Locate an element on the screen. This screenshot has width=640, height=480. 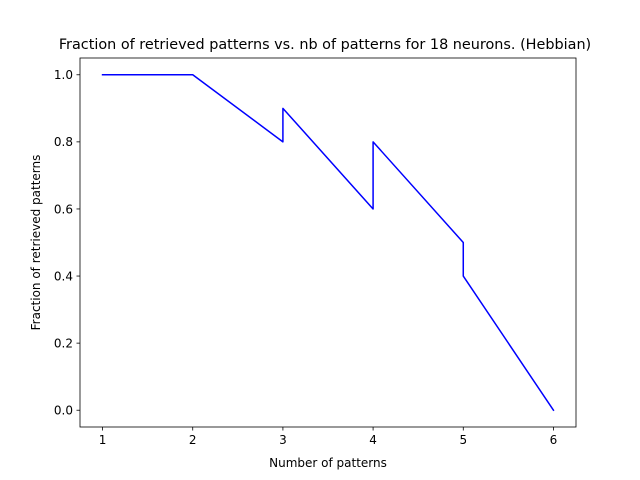
x-tick-label: 5 is located at coordinates (463, 440).